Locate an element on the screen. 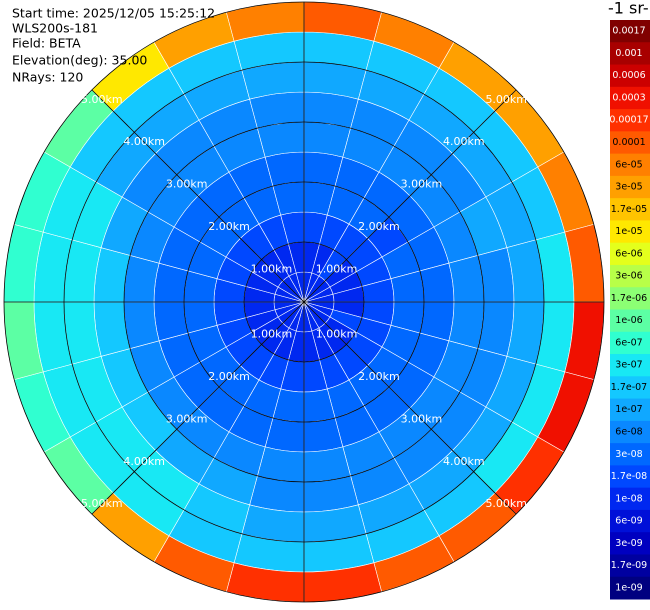 The image size is (650, 610). colorbar-label: 0.0003 is located at coordinates (628, 97).